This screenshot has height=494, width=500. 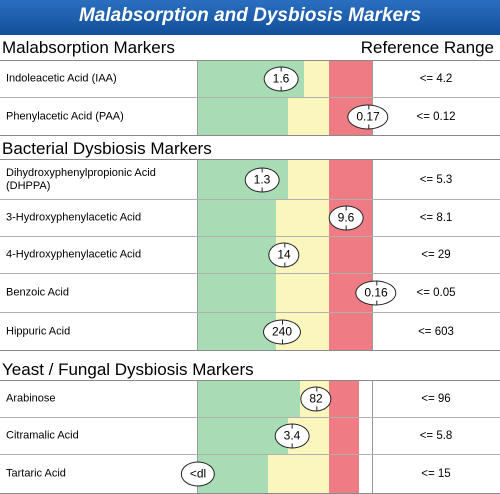 I want to click on reference-value: <= 0.05, so click(x=436, y=293).